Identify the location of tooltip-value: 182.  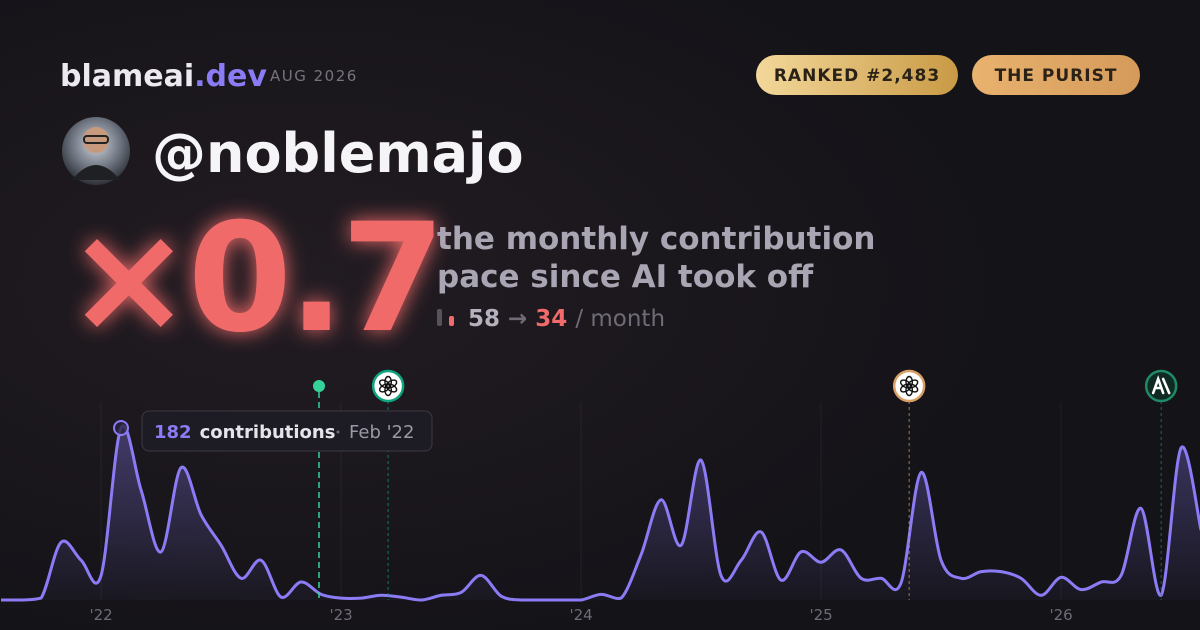
(173, 432).